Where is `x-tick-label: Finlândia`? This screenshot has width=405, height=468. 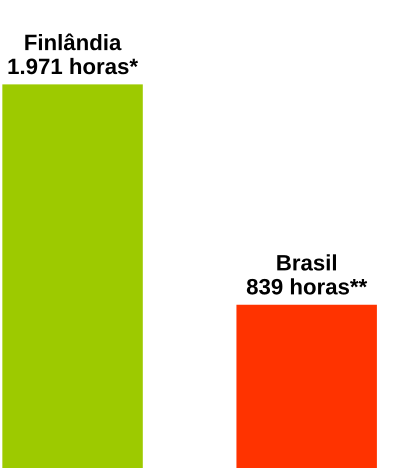 x-tick-label: Finlândia is located at coordinates (73, 42).